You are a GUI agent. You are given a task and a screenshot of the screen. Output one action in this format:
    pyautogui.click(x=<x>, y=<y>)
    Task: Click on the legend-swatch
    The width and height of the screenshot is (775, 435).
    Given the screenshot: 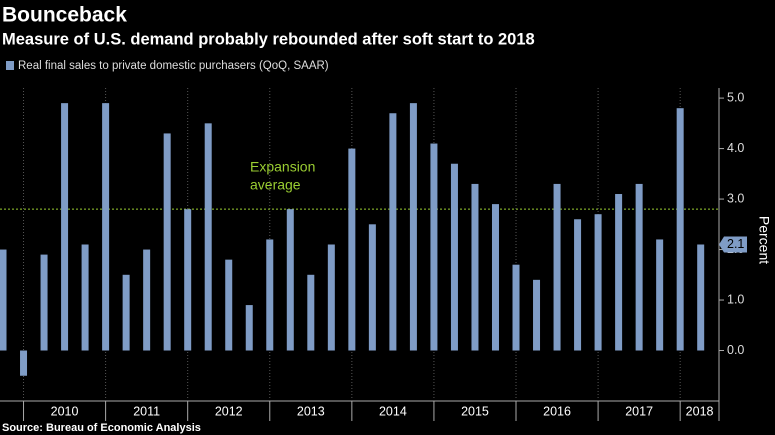 What is the action you would take?
    pyautogui.click(x=10, y=65)
    